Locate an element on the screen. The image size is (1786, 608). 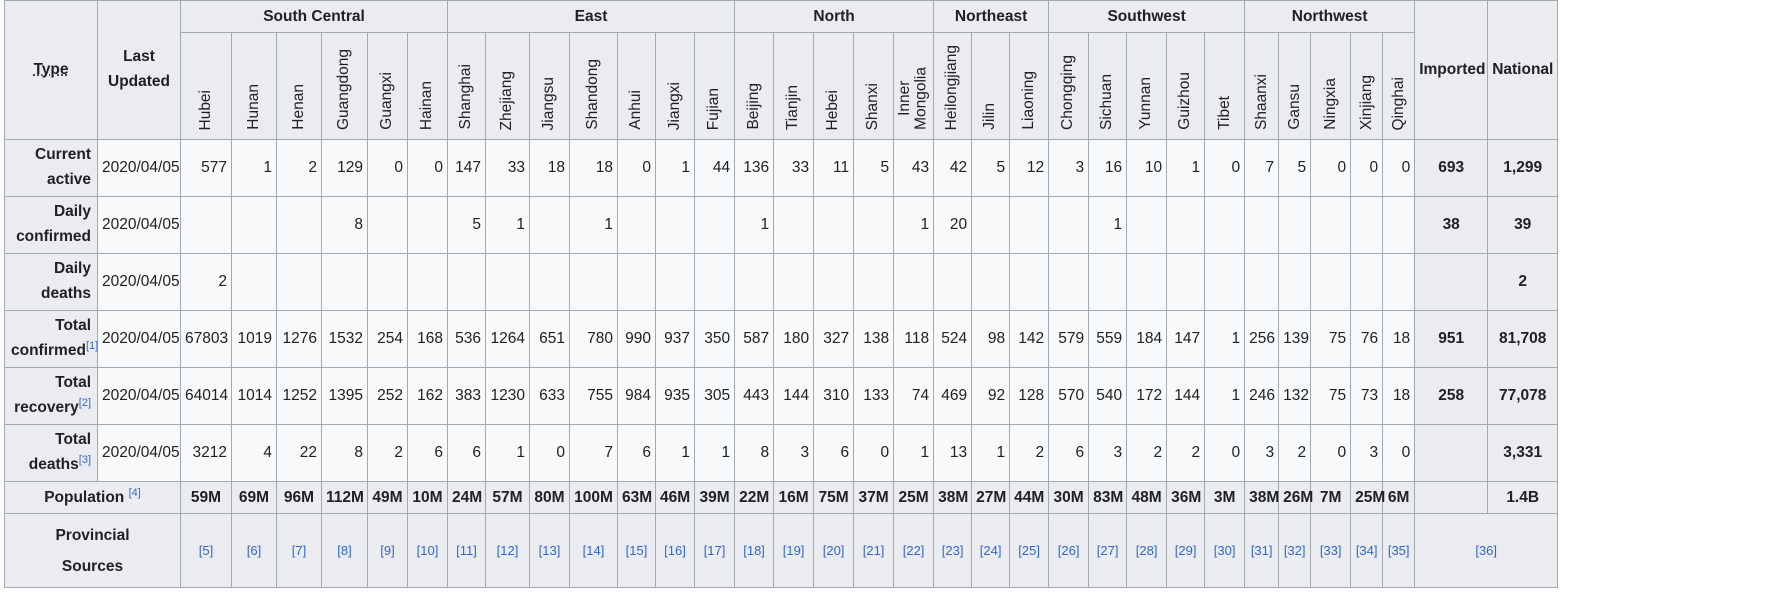
source-ref-link: [24] is located at coordinates (990, 550).